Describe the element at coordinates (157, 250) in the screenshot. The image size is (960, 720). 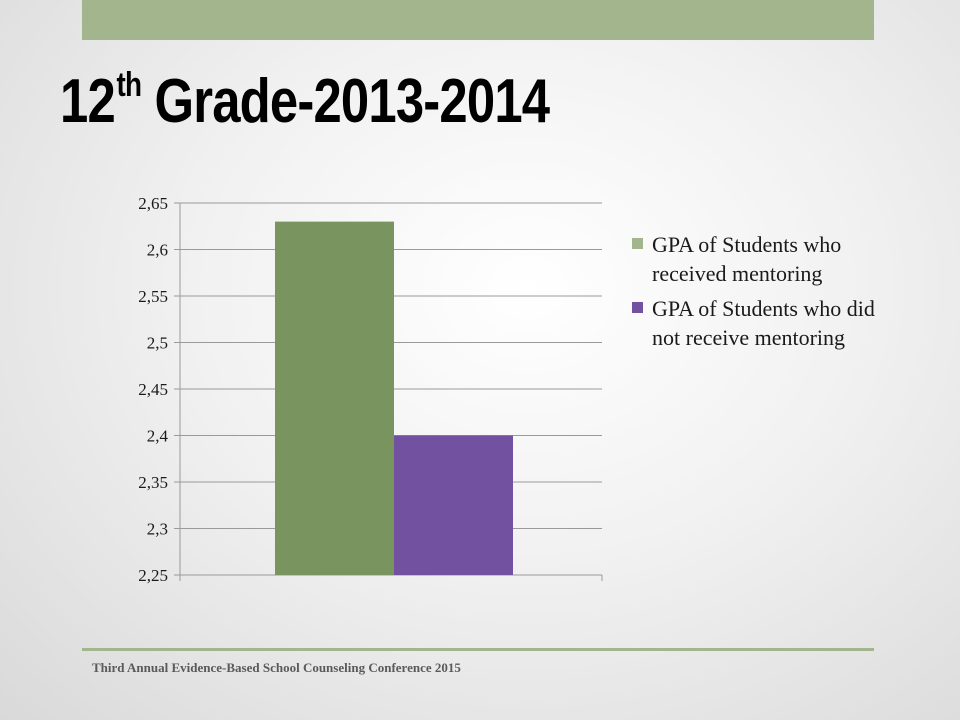
I see `y-tick-label: 2,6` at that location.